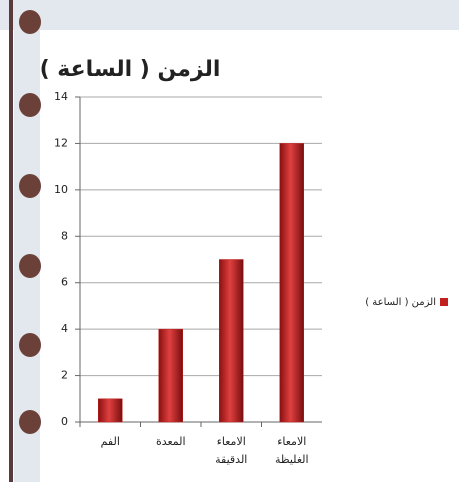  Describe the element at coordinates (400, 302) in the screenshot. I see `legend-label: الزمن ( الساعة )` at that location.